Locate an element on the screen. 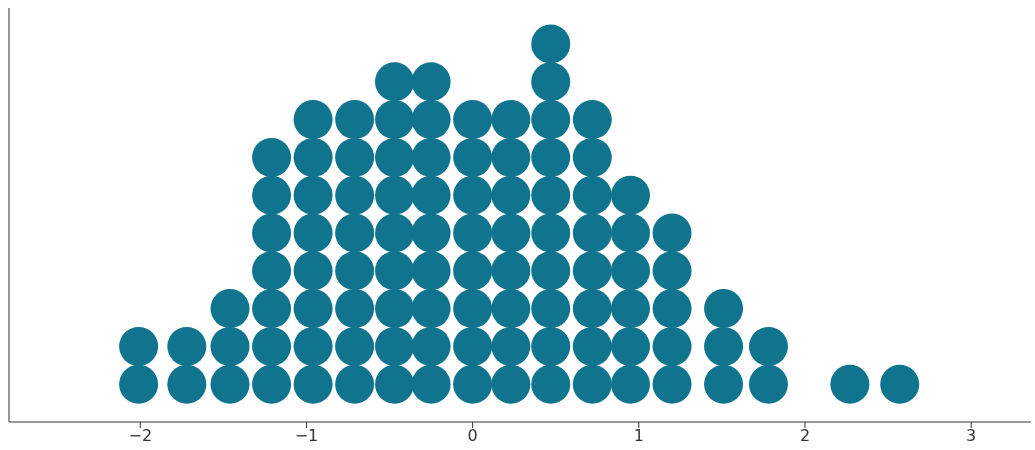  x-tick-label: 0 is located at coordinates (472, 436).